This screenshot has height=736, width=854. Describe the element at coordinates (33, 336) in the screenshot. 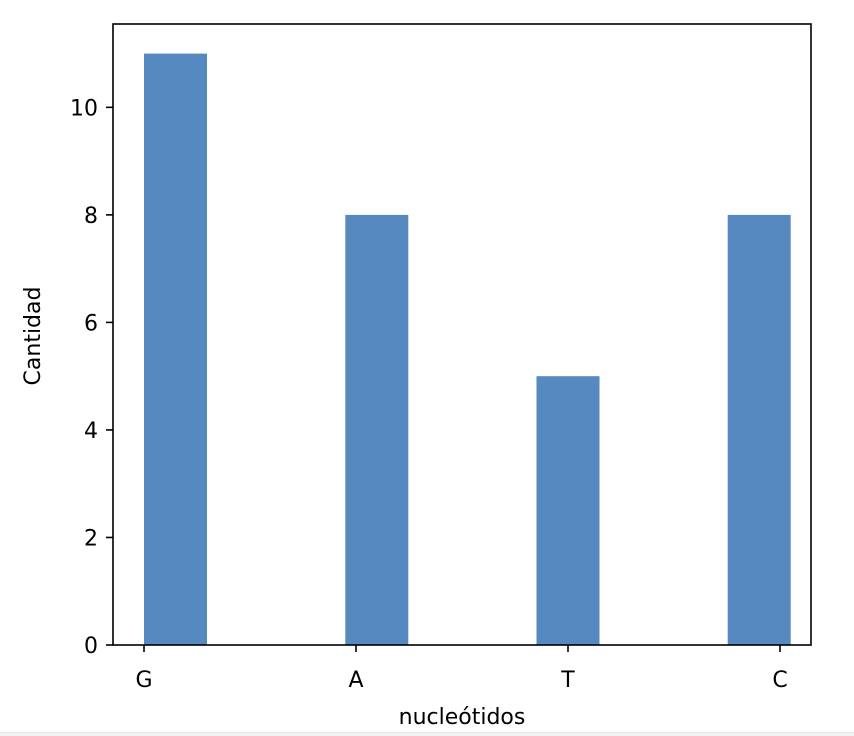

I see `y-axis-label: Cantidad` at that location.